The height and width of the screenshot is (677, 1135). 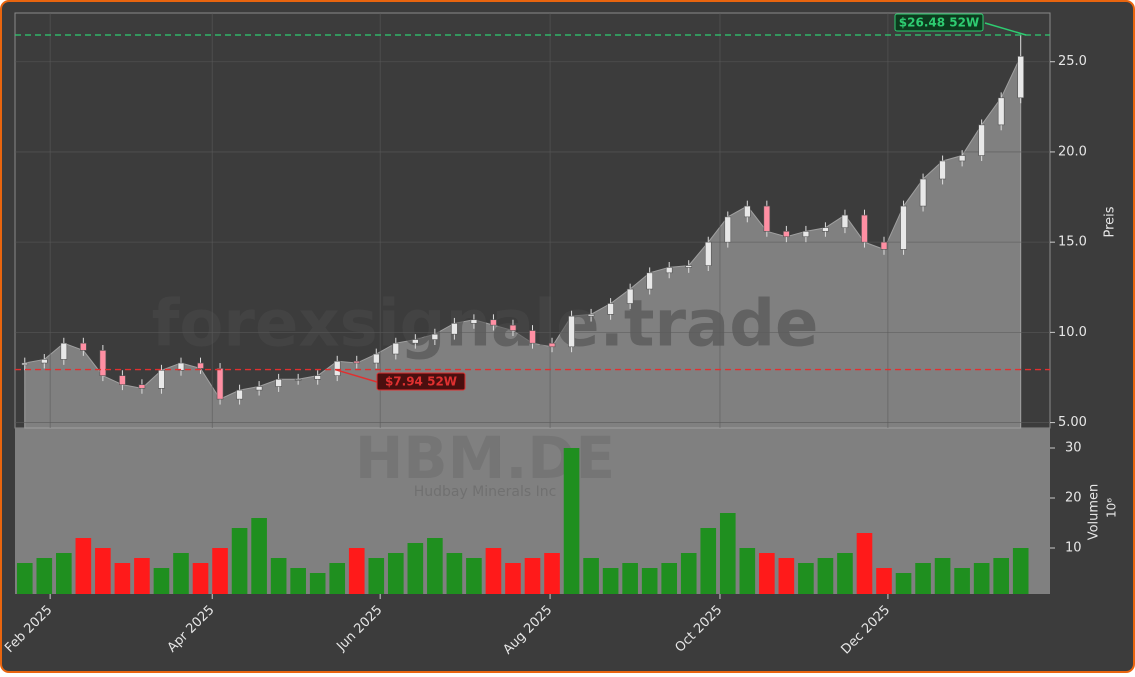 I want to click on y2-tick-label: 20, so click(x=1073, y=498).